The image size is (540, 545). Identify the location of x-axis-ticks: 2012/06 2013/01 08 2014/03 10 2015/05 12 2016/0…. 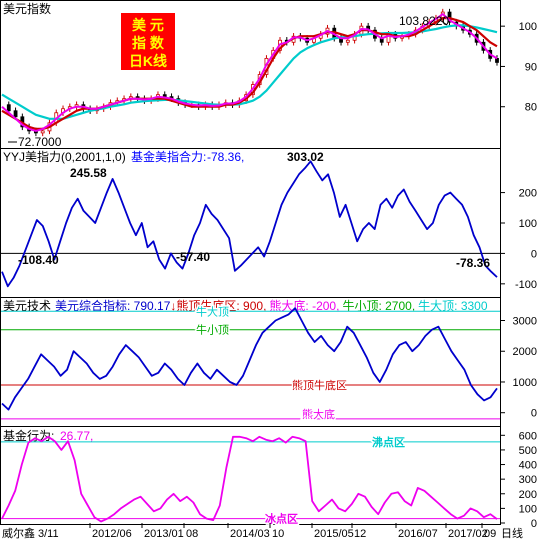
(292, 531).